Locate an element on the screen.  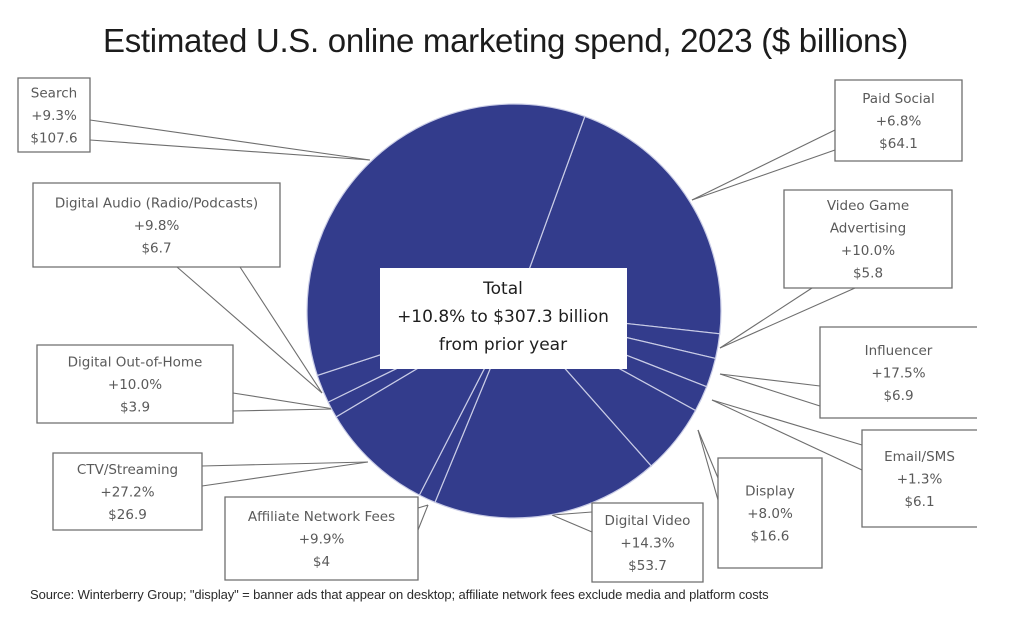
callout-label: Paid Social is located at coordinates (898, 99).